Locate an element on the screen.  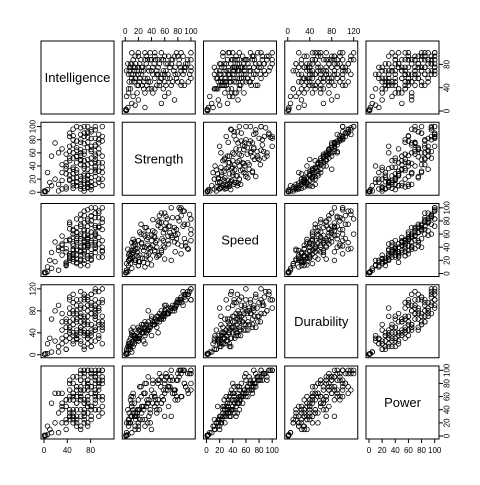
tick-label: 40 is located at coordinates (33, 332).